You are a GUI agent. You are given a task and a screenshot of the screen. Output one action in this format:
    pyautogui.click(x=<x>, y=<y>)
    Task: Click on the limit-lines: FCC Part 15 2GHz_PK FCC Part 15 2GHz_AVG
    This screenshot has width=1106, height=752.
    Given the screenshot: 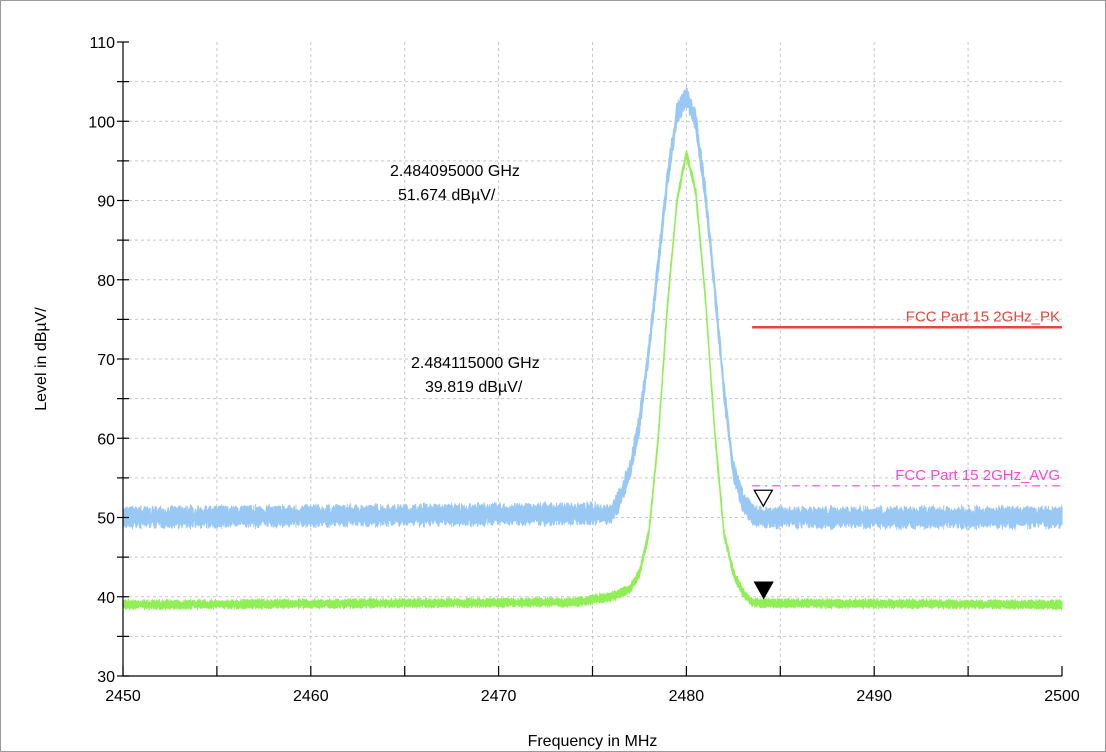 What is the action you would take?
    pyautogui.click(x=907, y=397)
    